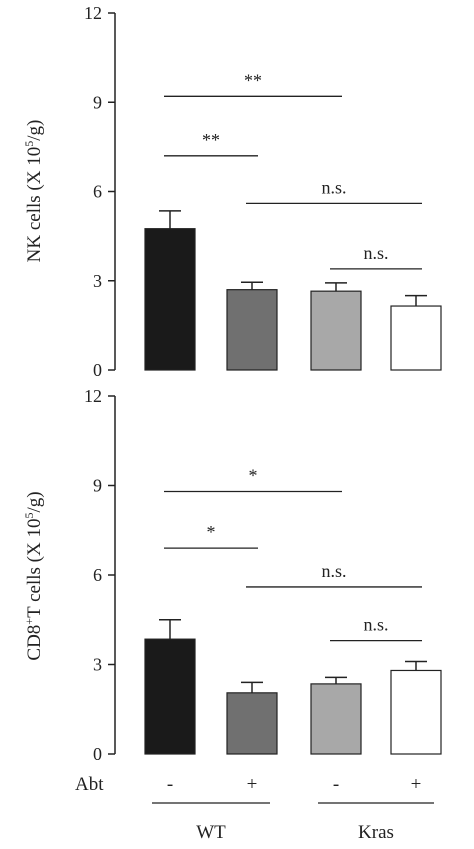  Describe the element at coordinates (34, 205) in the screenshot. I see `nk-ylabel-prefix: NK cells (X 10` at that location.